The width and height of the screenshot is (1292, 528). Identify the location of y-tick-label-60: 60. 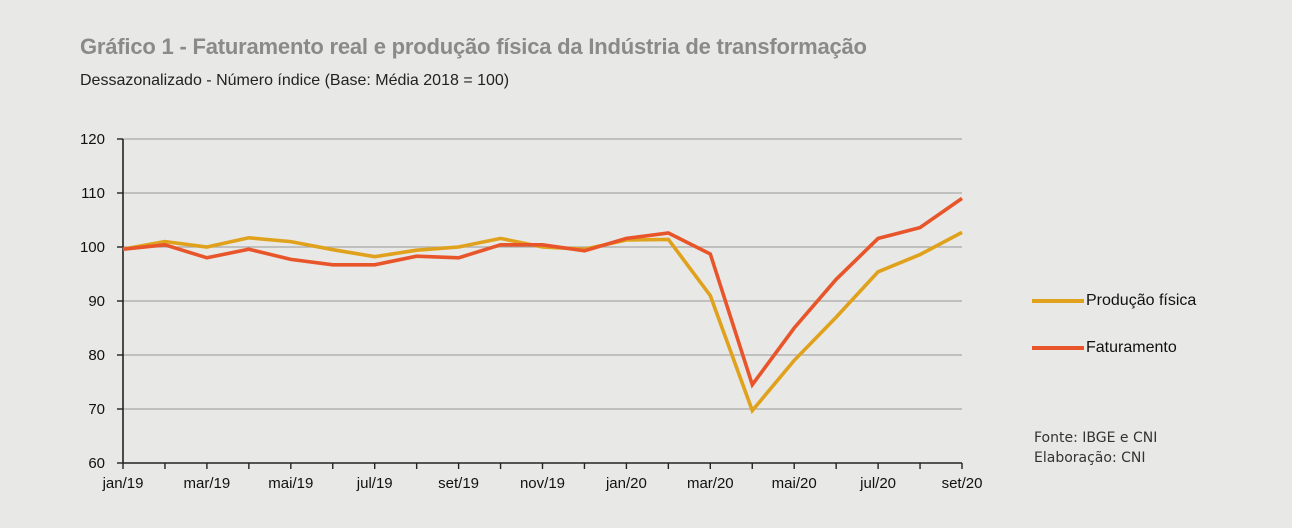
(96, 463).